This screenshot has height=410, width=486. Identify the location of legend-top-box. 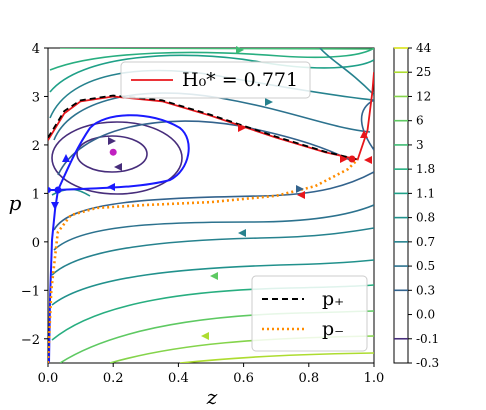
(215, 80).